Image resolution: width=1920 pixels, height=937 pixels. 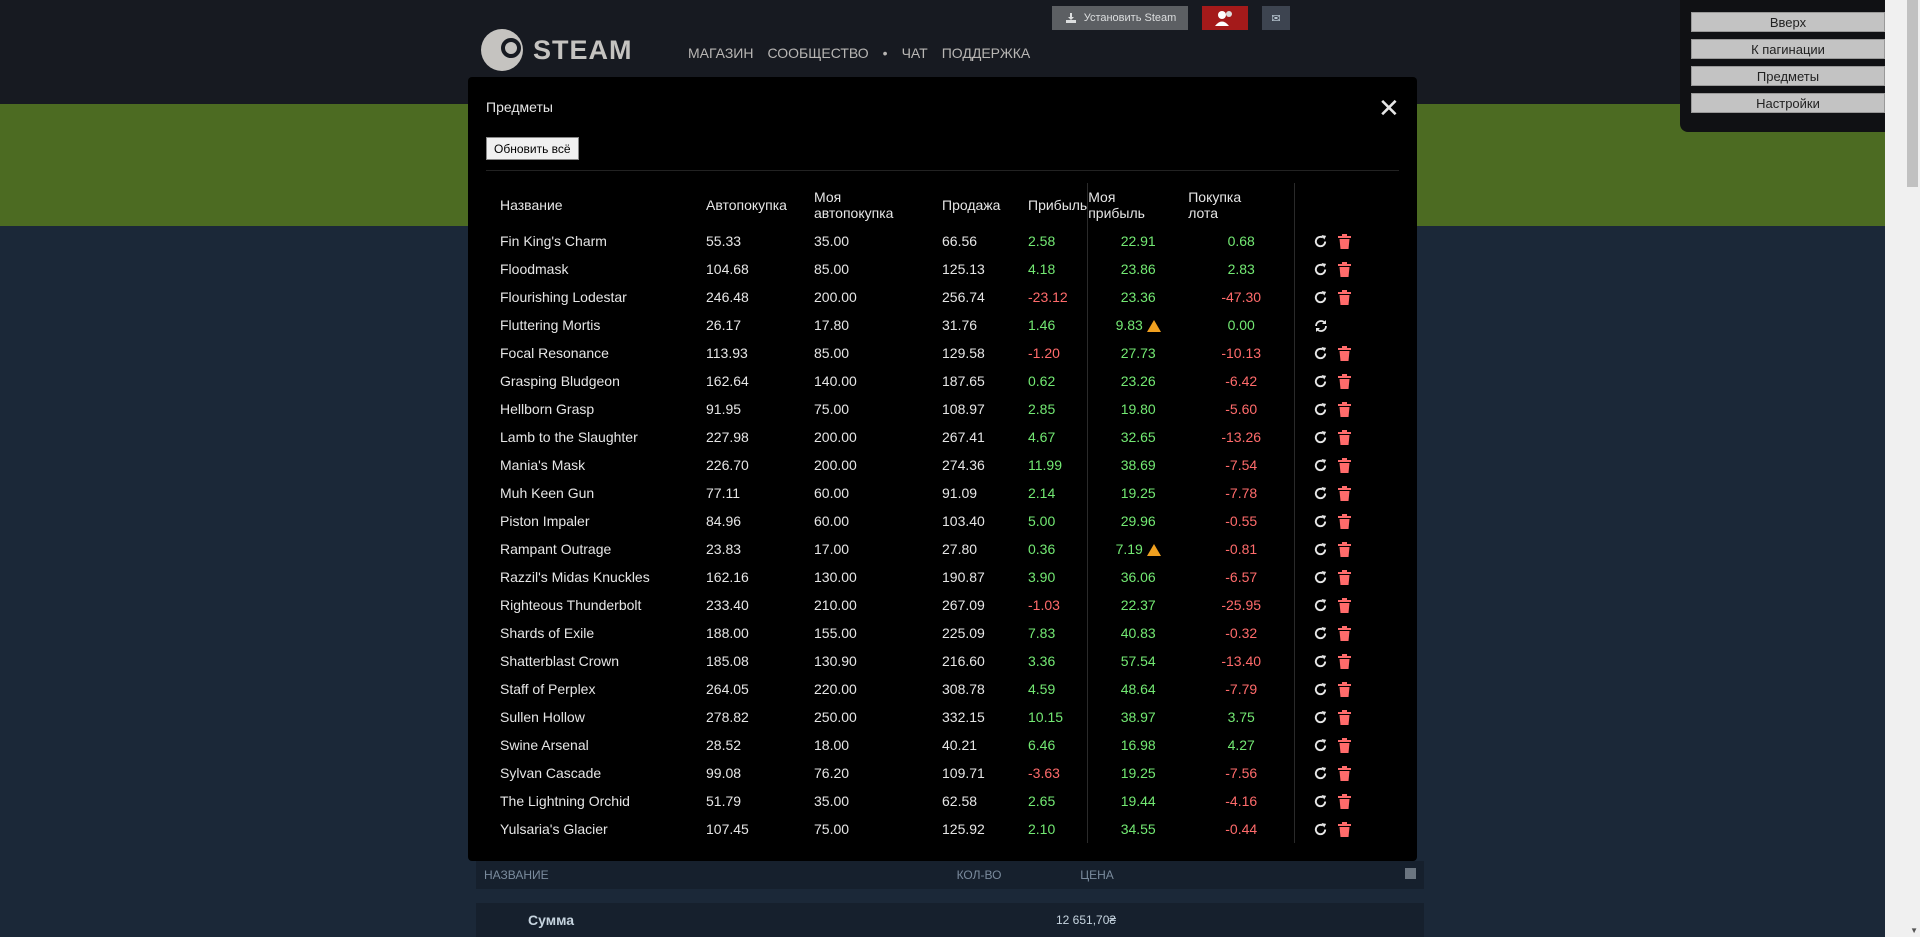 I want to click on item-name-value: Piston Impaler, so click(x=545, y=521).